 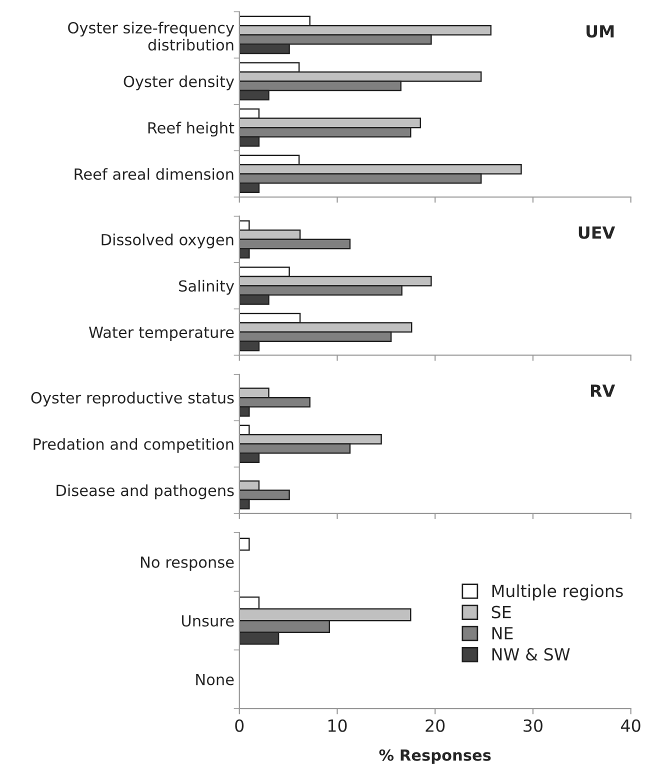 What do you see at coordinates (191, 129) in the screenshot?
I see `y-tick-label: Reef height` at bounding box center [191, 129].